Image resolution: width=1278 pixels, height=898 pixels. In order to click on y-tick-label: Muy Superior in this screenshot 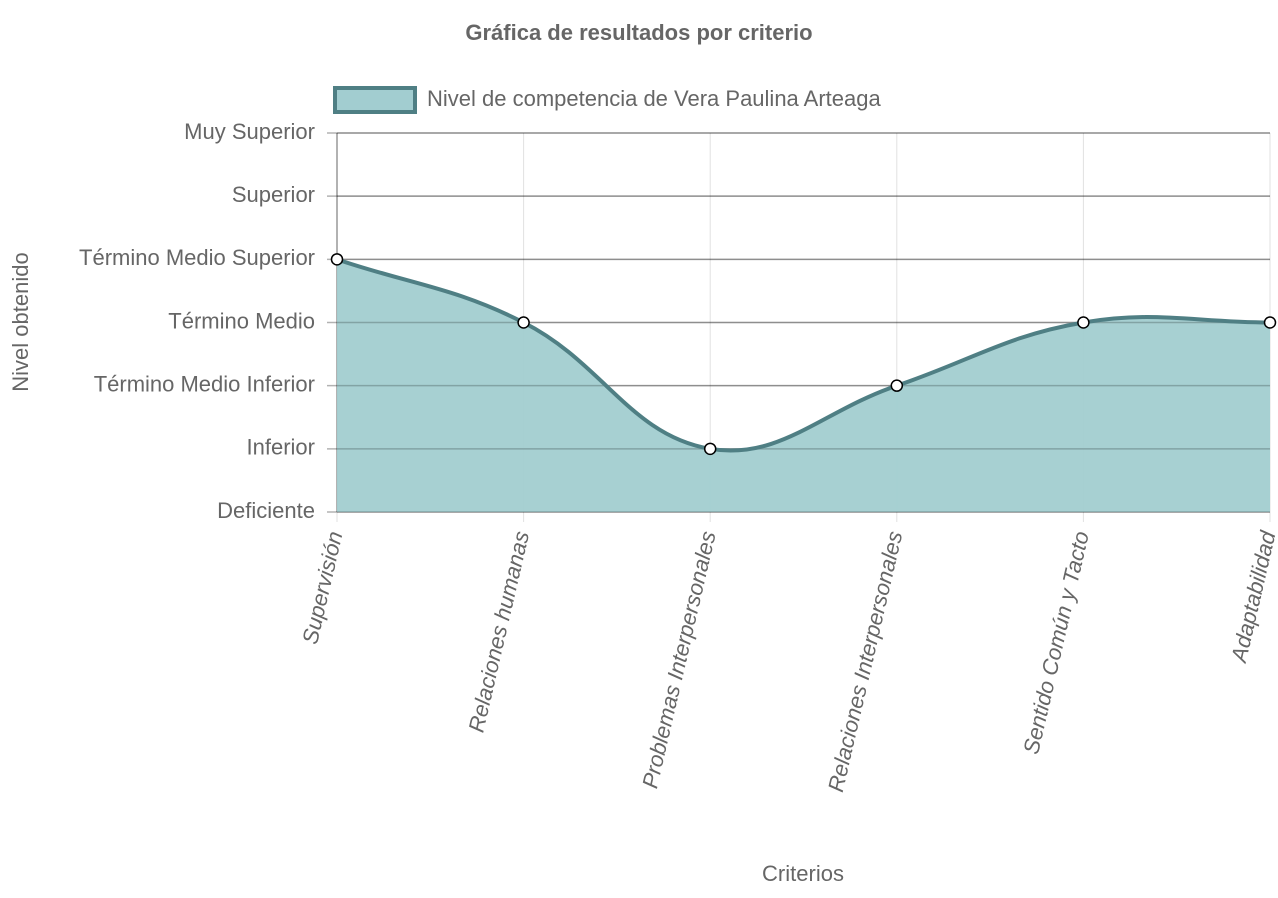, I will do `click(249, 131)`.